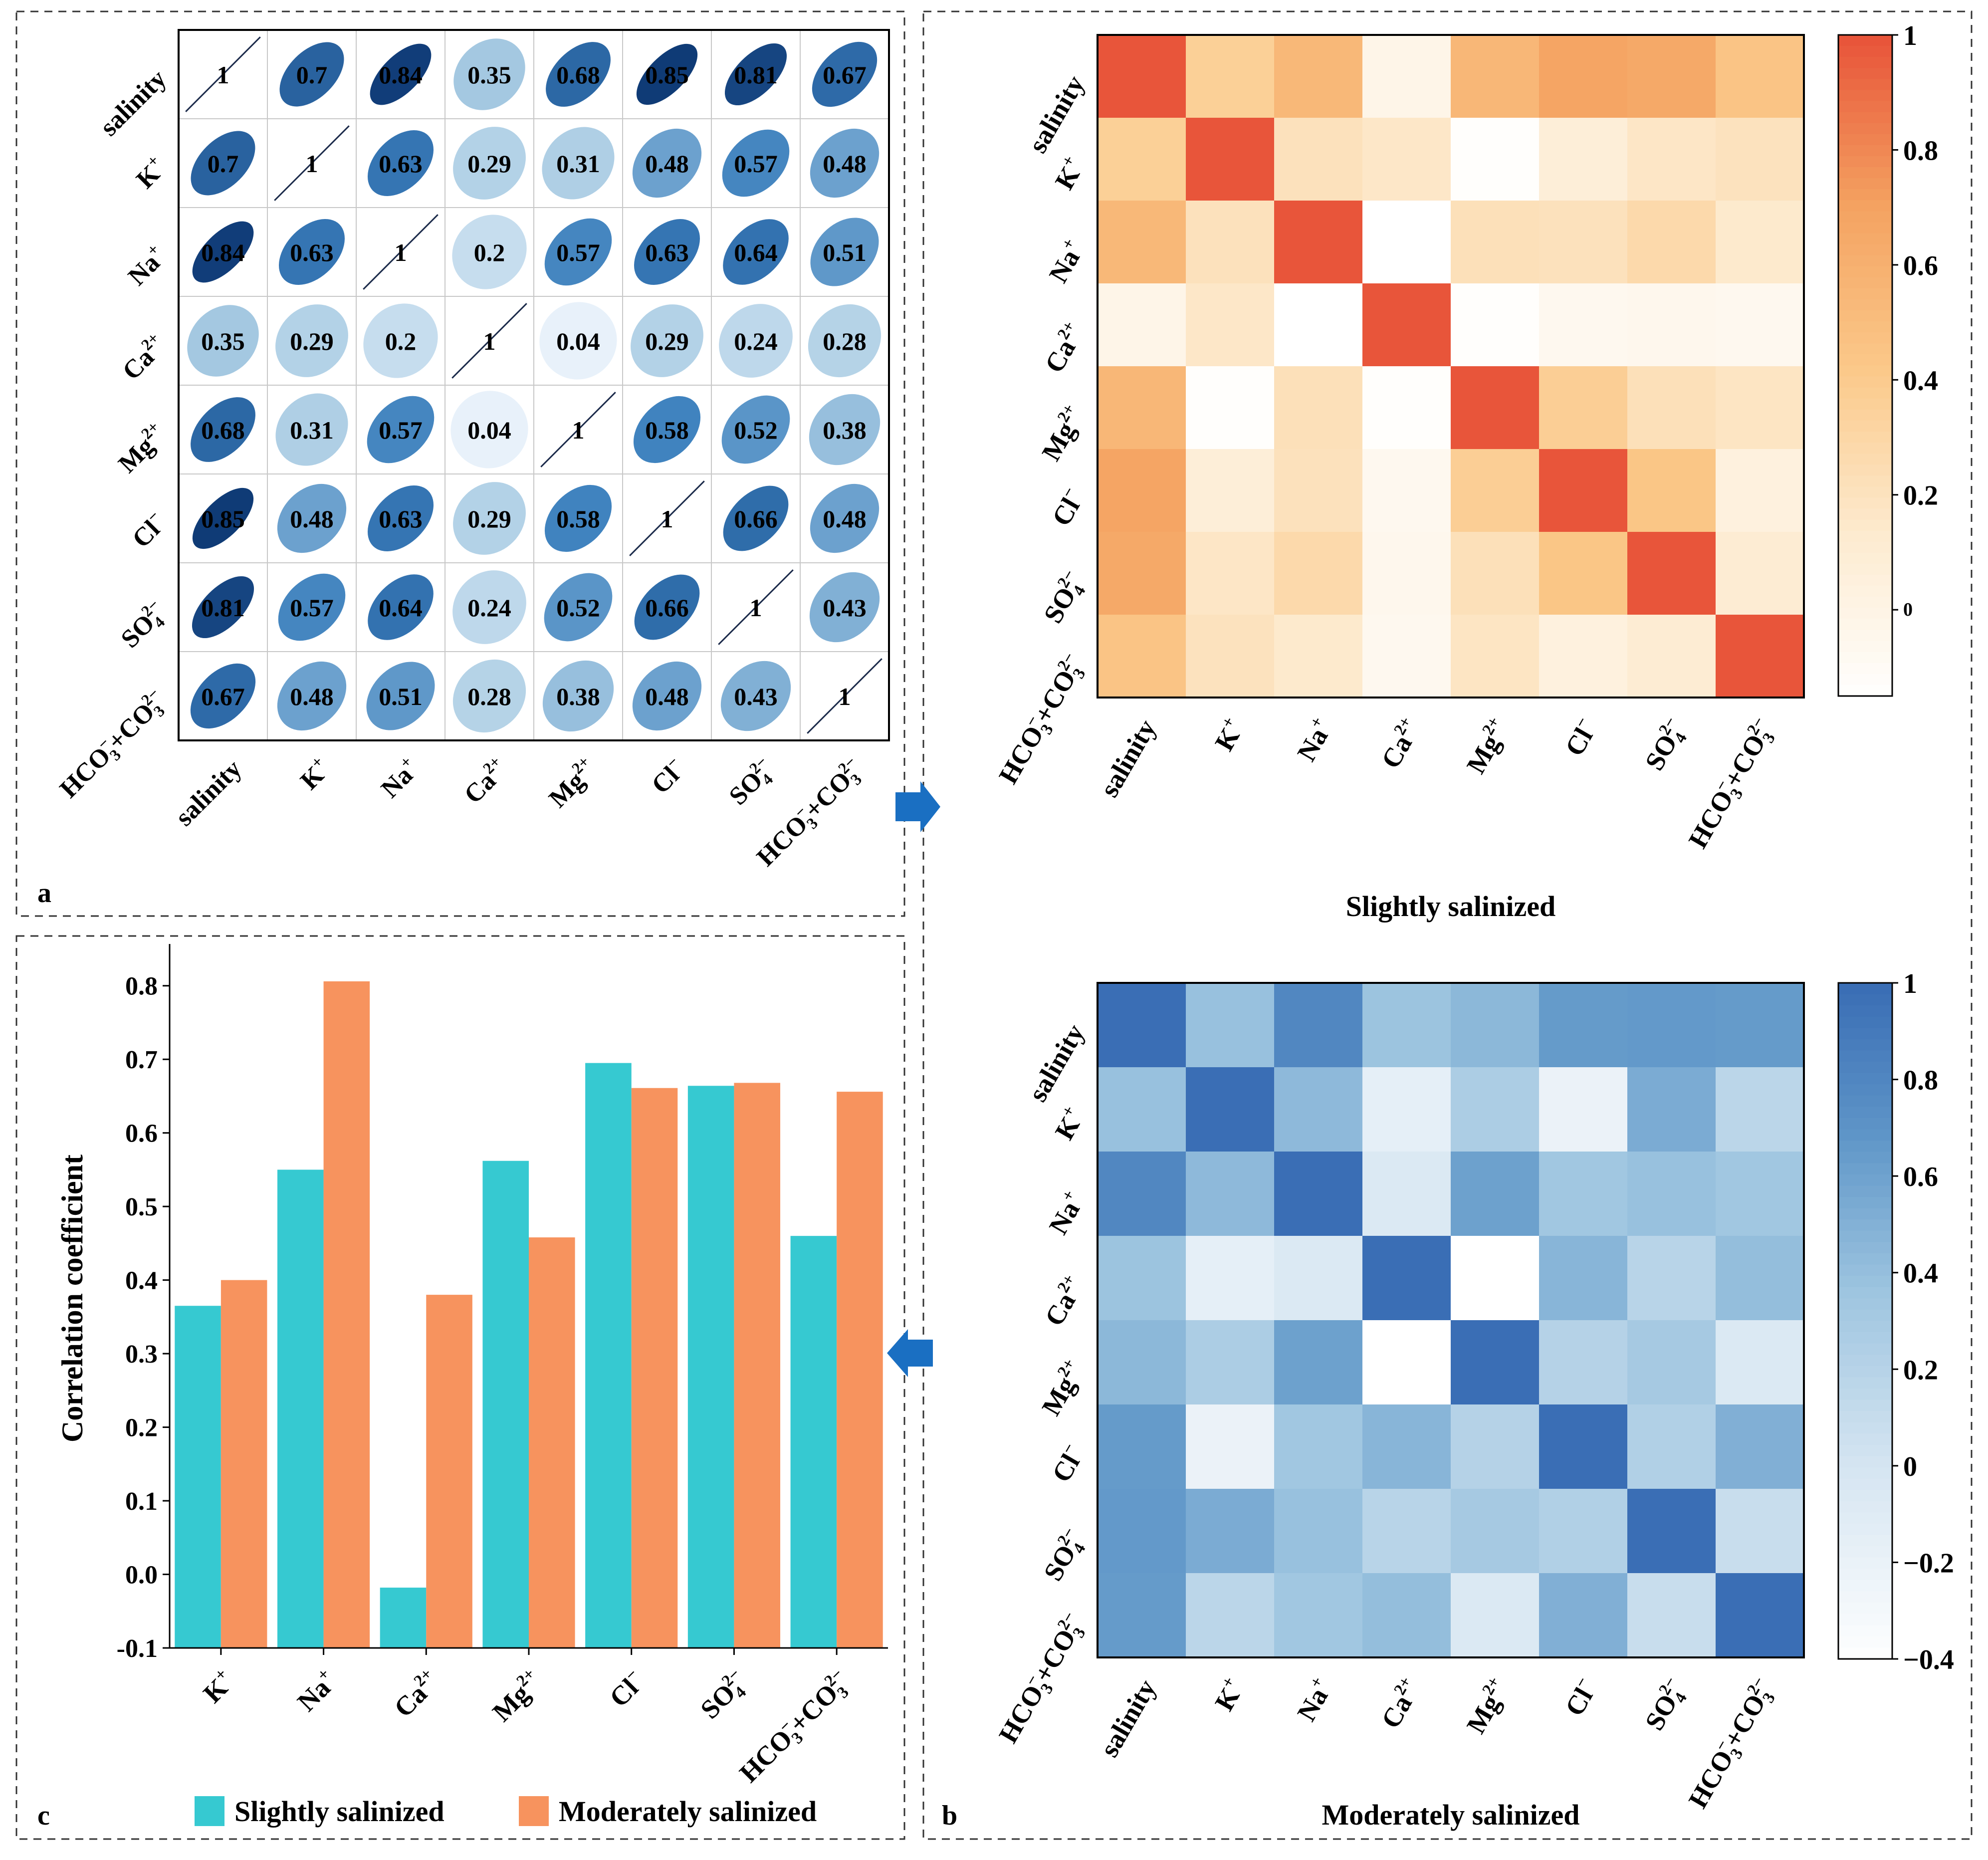  Describe the element at coordinates (688, 1811) in the screenshot. I see `legend-label-moderately-salinized: Moderately salinized` at that location.